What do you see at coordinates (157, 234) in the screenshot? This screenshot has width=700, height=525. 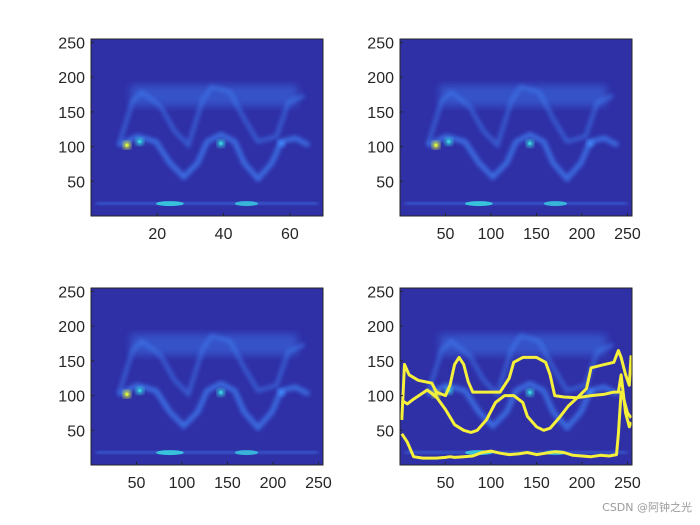 I see `x-tick-label: 20` at bounding box center [157, 234].